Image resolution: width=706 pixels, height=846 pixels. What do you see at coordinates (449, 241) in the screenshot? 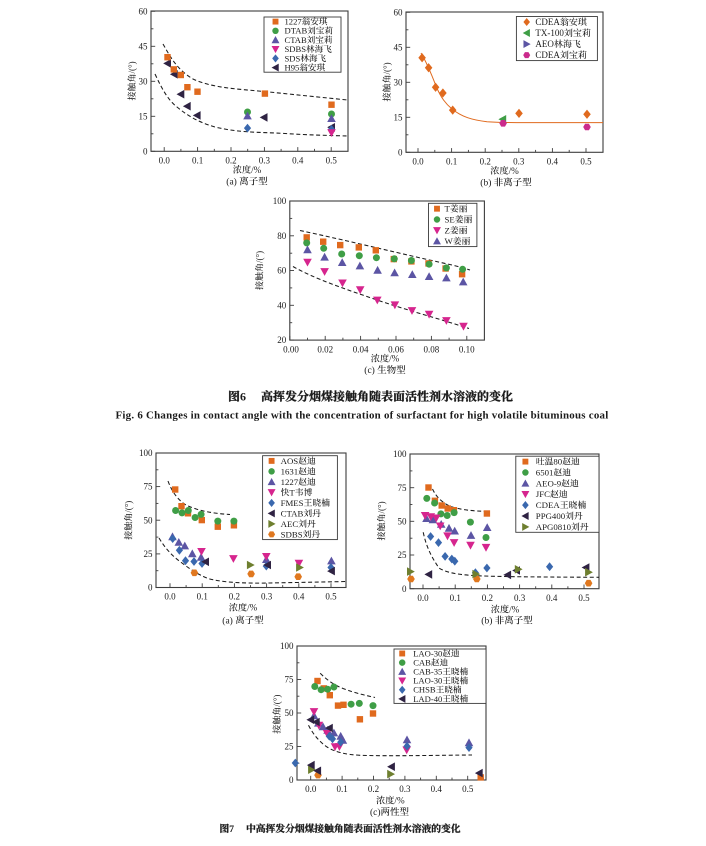
I see `svg-text: W` at bounding box center [449, 241].